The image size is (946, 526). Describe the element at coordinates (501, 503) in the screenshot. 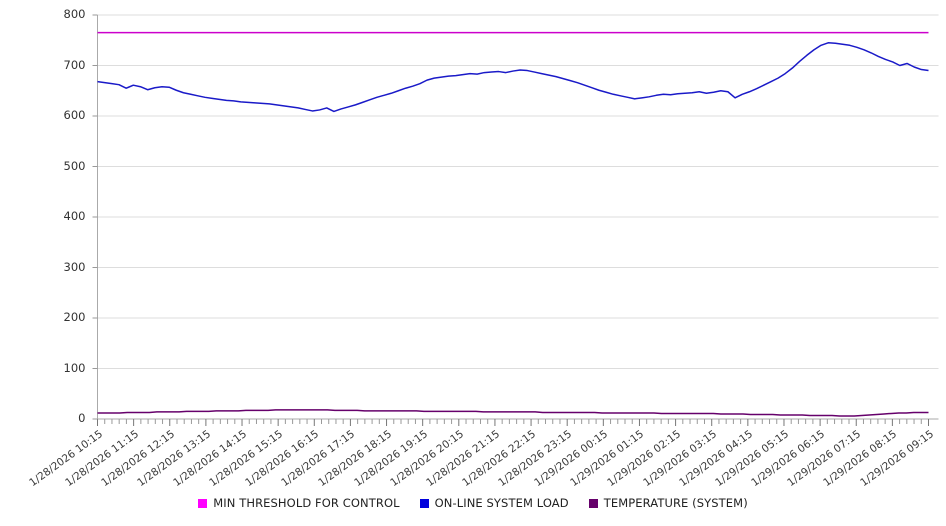

I see `legend-label: ON-LINE SYSTEM LOAD` at that location.